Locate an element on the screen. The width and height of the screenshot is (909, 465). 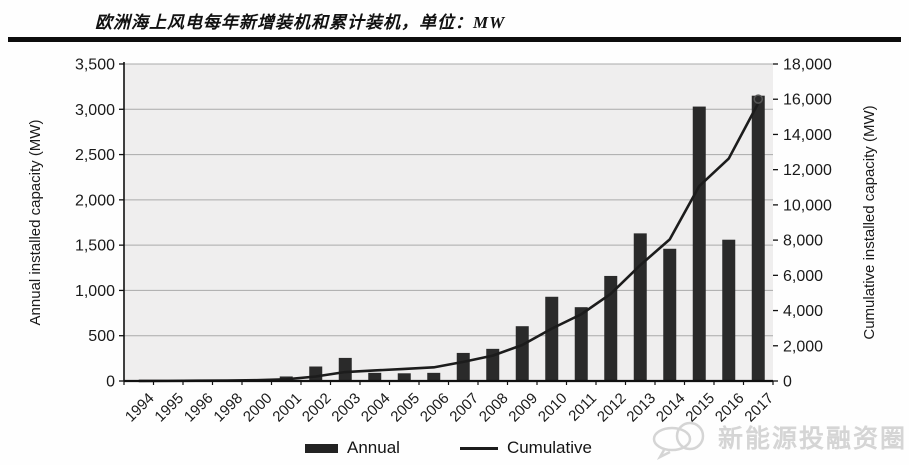
line-end-marker is located at coordinates (758, 99).